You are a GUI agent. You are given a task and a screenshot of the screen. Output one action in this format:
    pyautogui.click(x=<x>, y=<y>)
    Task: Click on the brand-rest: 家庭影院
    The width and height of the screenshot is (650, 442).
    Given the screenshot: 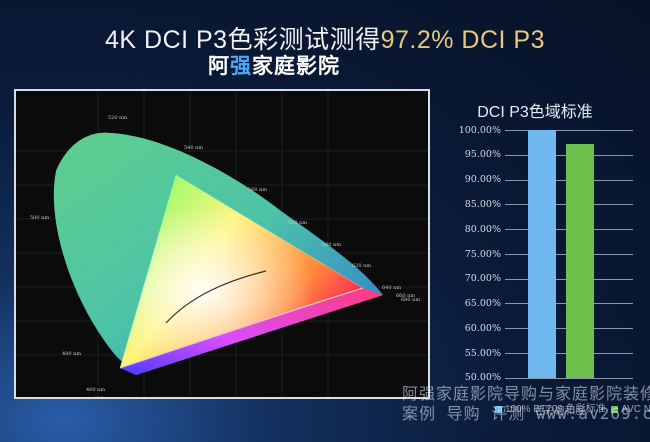 What is the action you would take?
    pyautogui.click(x=296, y=66)
    